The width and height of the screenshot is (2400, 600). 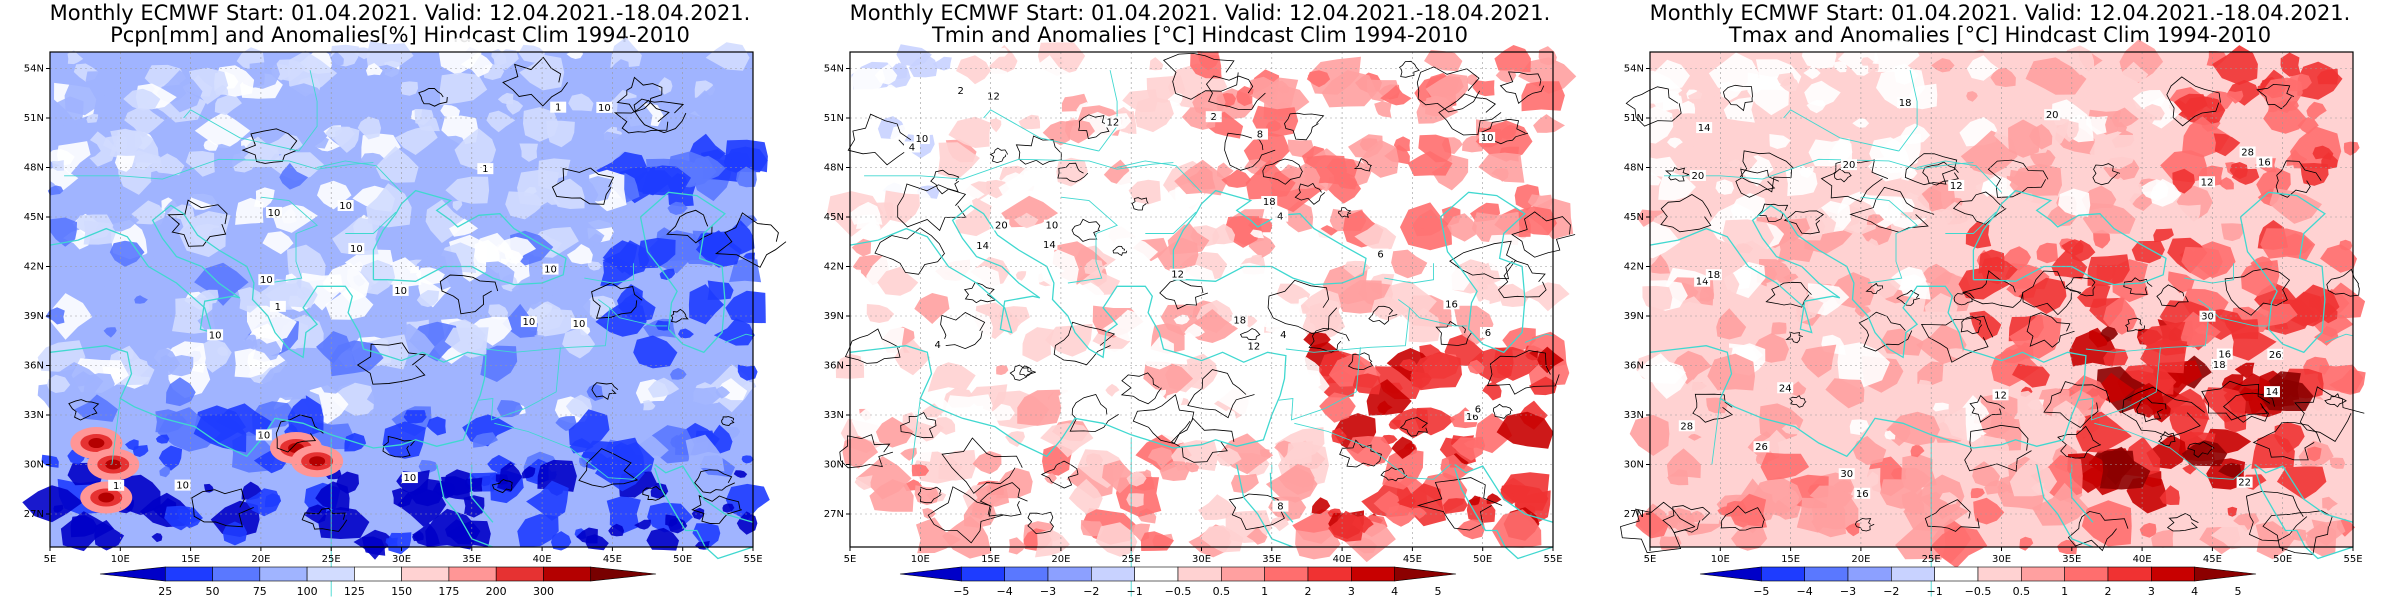 I want to click on colorbar-label: 4, so click(x=2194, y=591).